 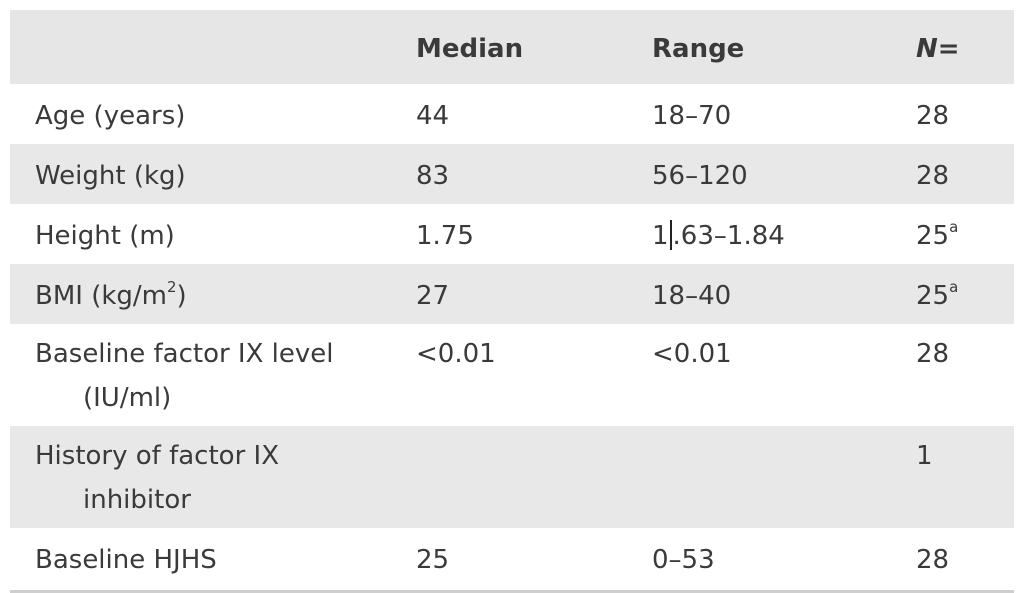 I want to click on label-line1: Baseline factor IX level, so click(x=184, y=354).